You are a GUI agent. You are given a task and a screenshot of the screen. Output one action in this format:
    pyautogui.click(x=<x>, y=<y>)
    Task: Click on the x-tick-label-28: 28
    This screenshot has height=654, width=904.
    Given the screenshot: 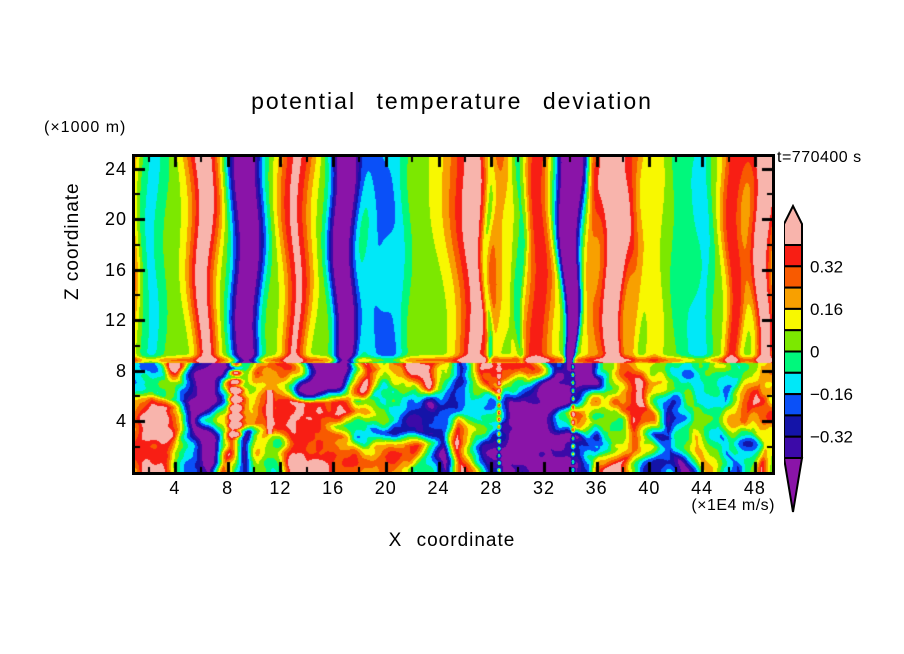 What is the action you would take?
    pyautogui.click(x=491, y=488)
    